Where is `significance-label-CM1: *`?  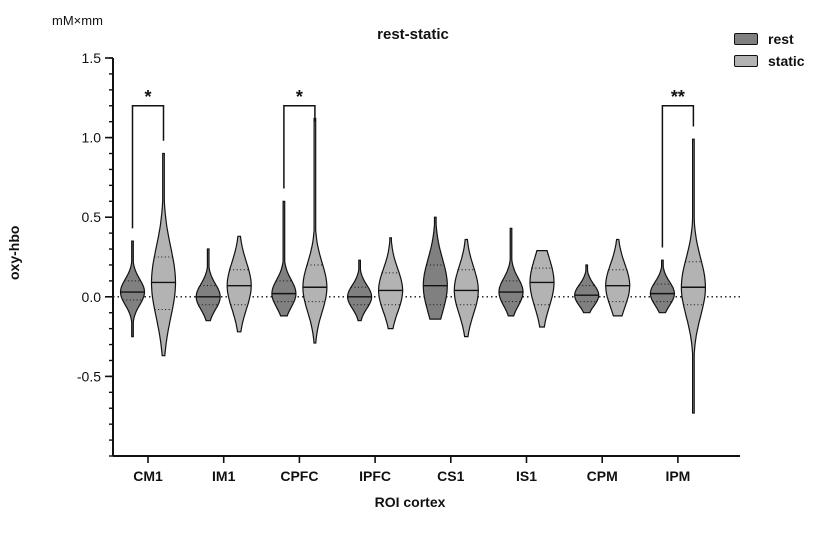 significance-label-CM1: * is located at coordinates (147, 97).